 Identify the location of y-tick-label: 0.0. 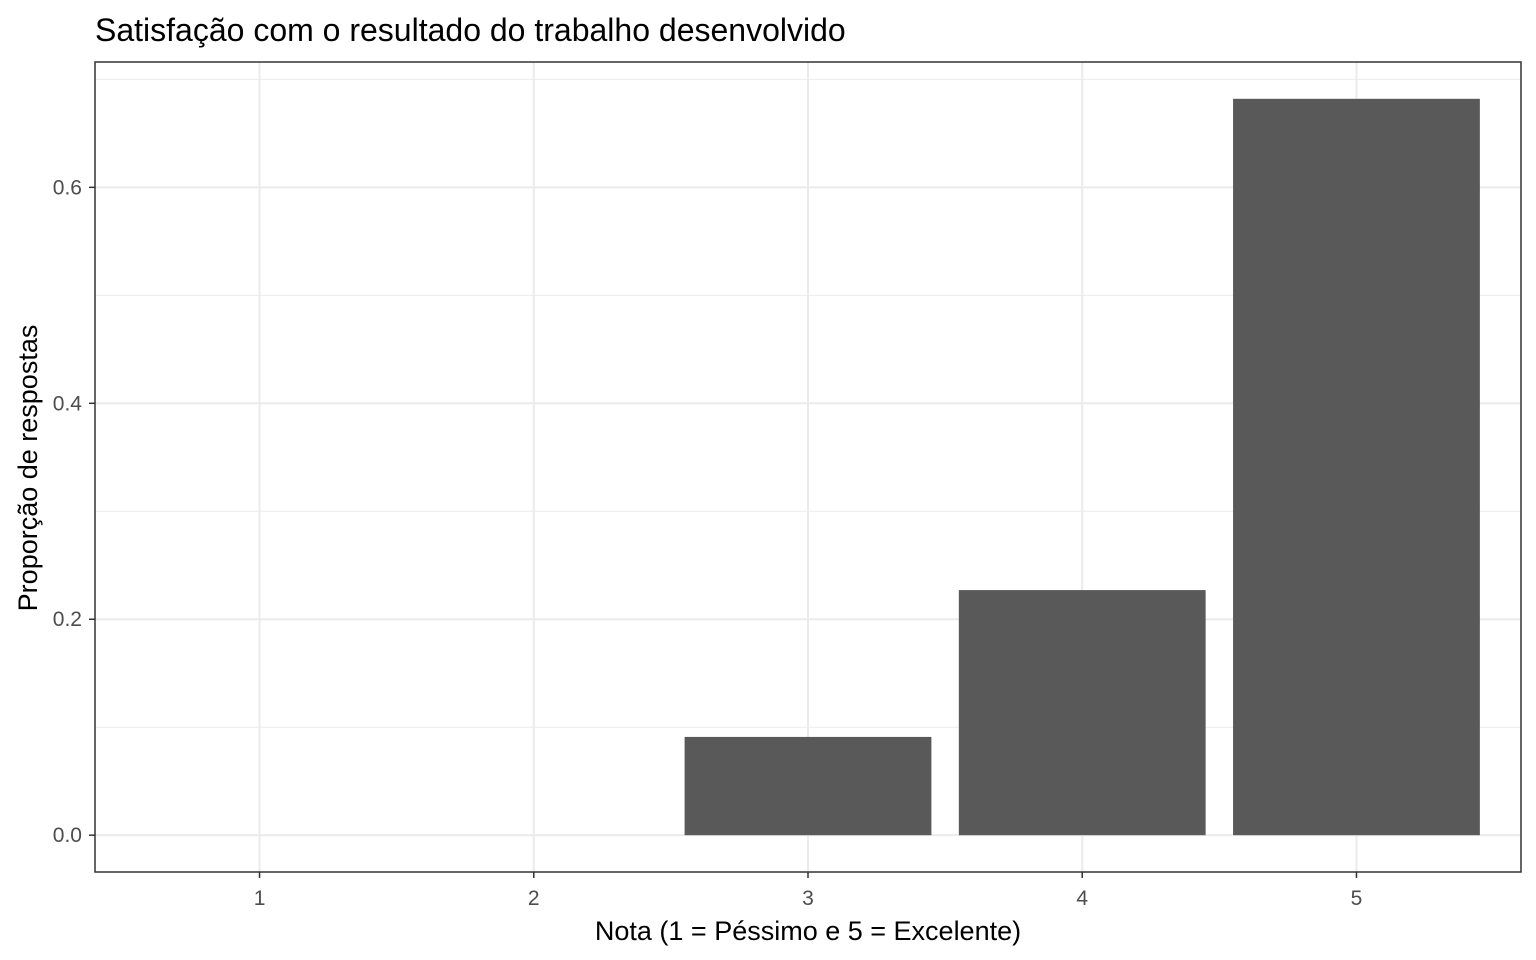
(67, 835).